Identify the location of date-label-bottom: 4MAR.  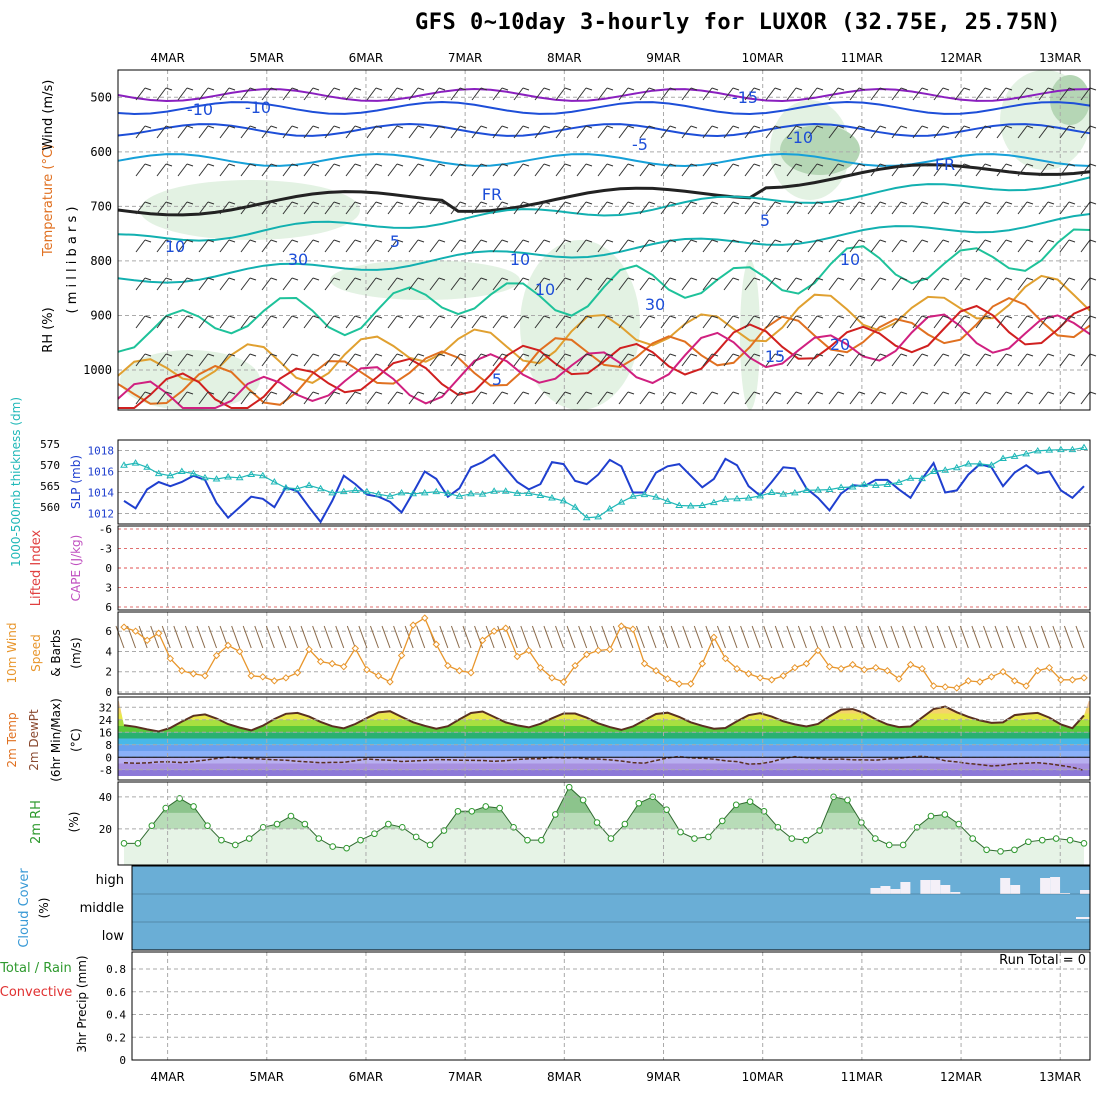
(167, 1077).